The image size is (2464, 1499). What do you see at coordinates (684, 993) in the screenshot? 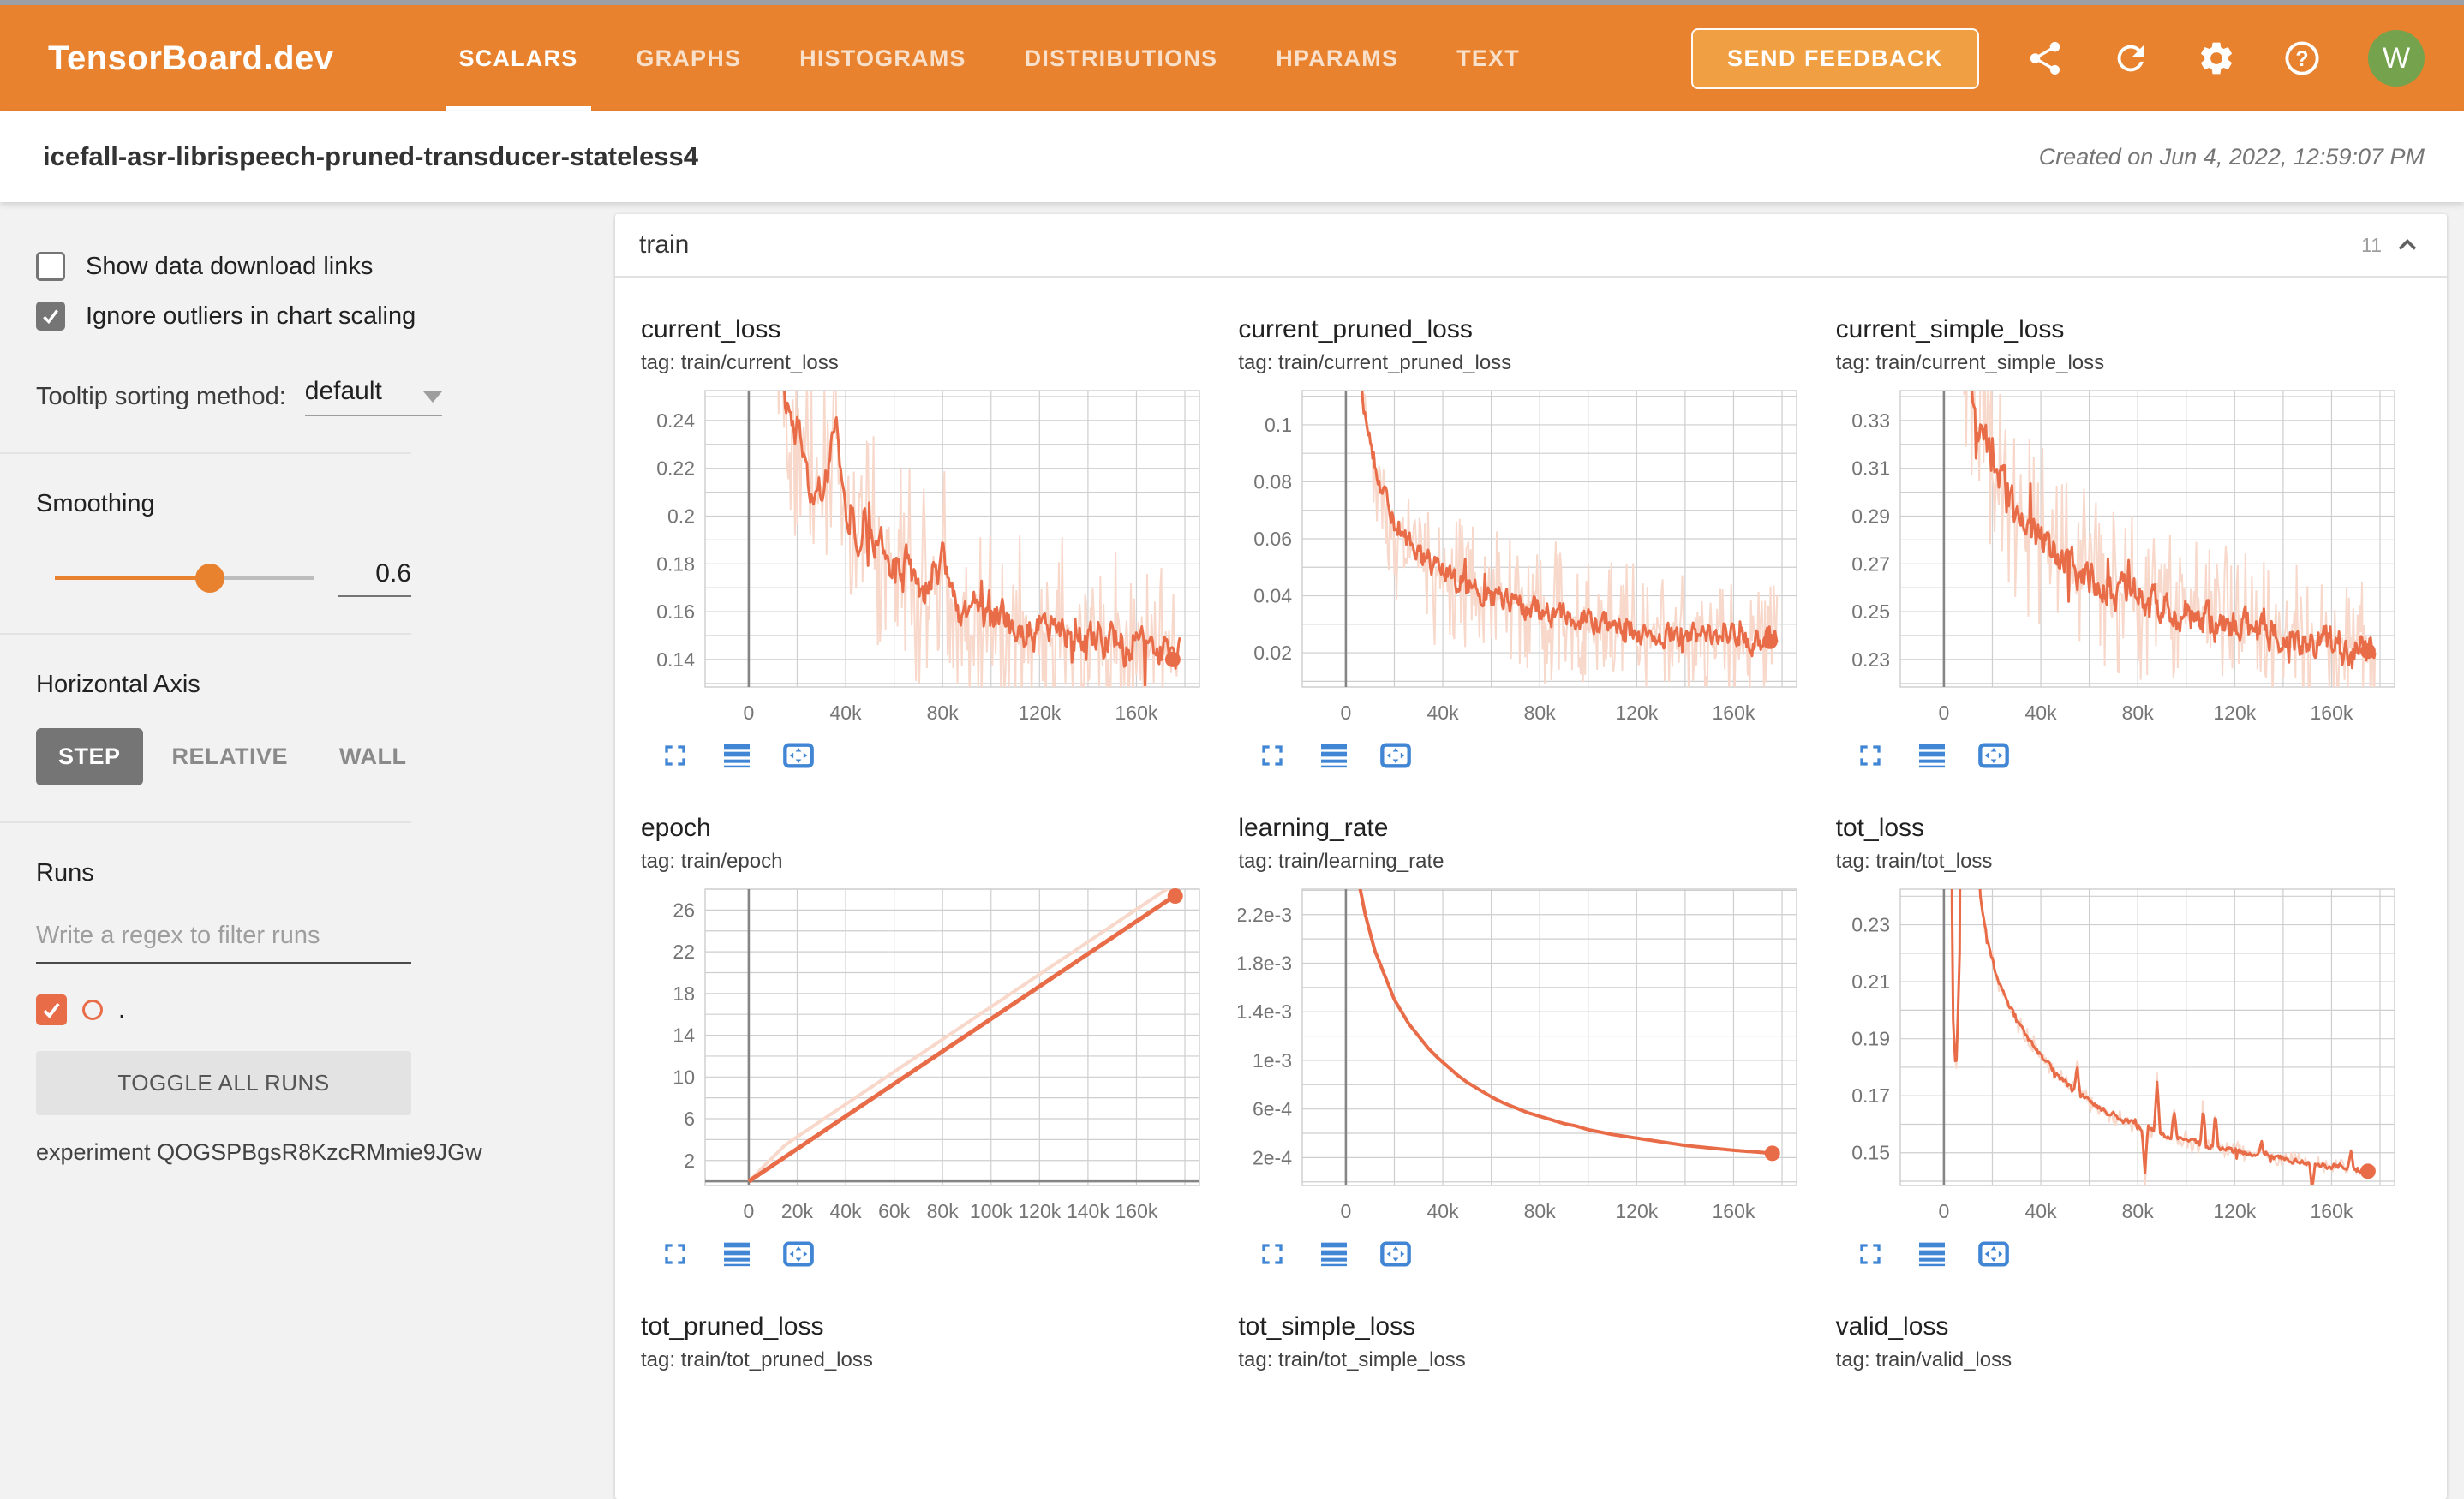
I see `svg-text: 18` at bounding box center [684, 993].